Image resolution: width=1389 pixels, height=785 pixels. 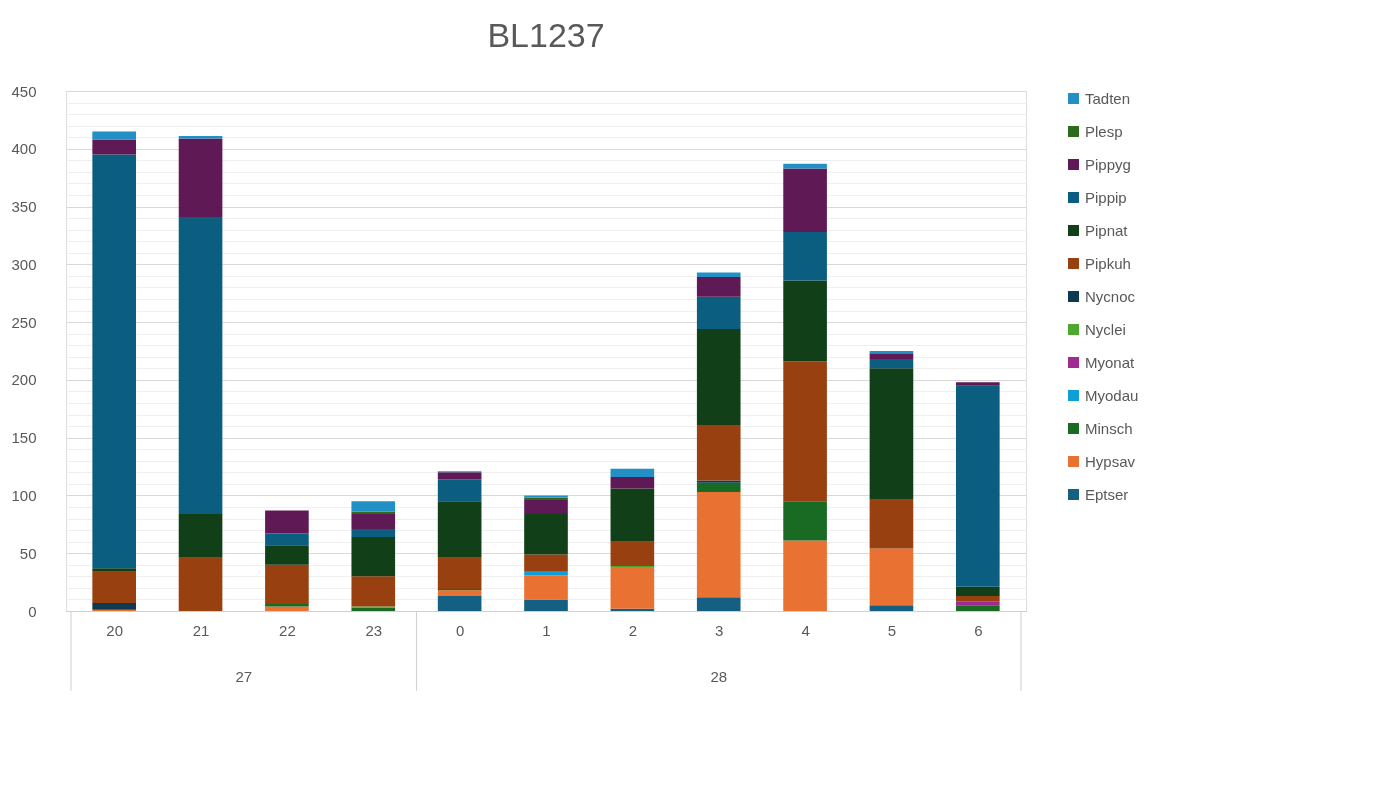 What do you see at coordinates (978, 630) in the screenshot?
I see `x-tick-label: 6` at bounding box center [978, 630].